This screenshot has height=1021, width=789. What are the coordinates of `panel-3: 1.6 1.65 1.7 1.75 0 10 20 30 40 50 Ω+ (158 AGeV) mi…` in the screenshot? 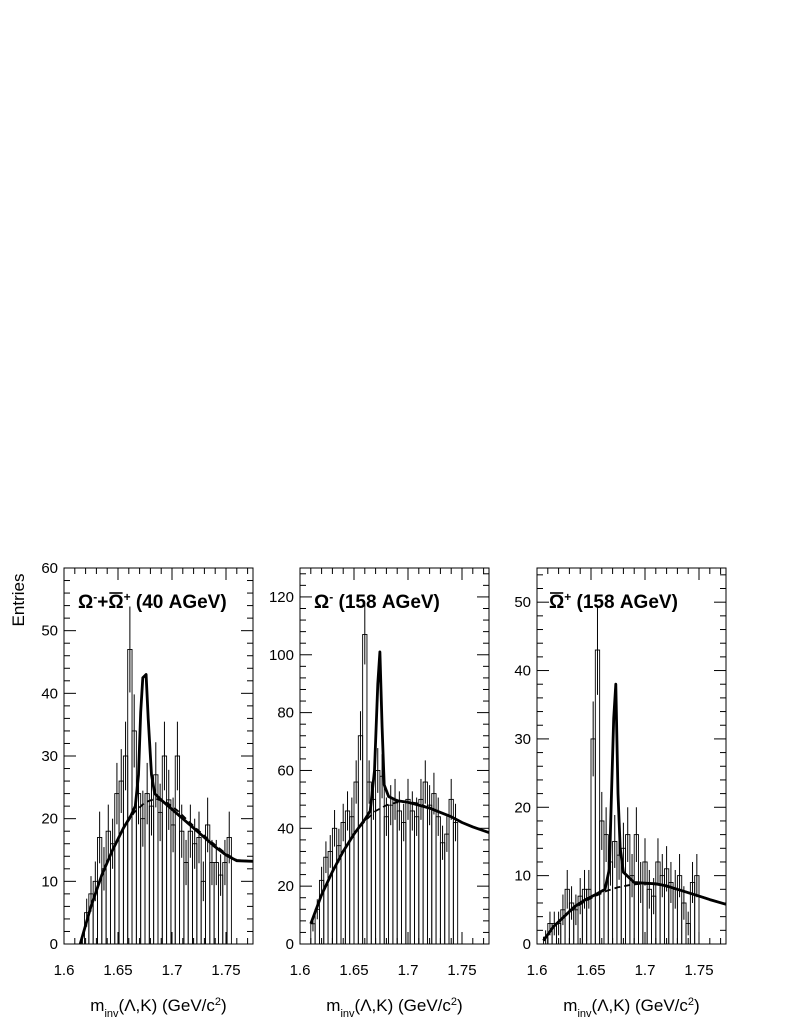 It's located at (620, 793).